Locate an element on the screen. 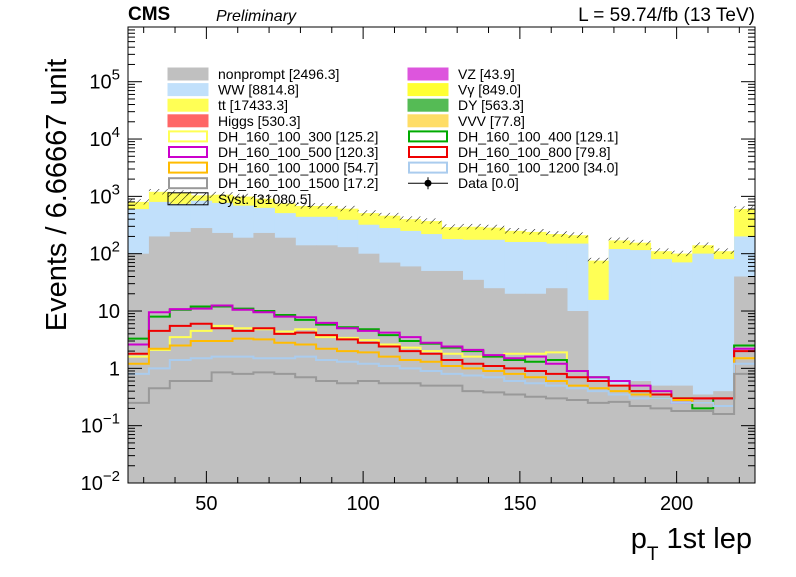 This screenshot has height=577, width=796. y-tick-label-3: 10 is located at coordinates (109, 312).